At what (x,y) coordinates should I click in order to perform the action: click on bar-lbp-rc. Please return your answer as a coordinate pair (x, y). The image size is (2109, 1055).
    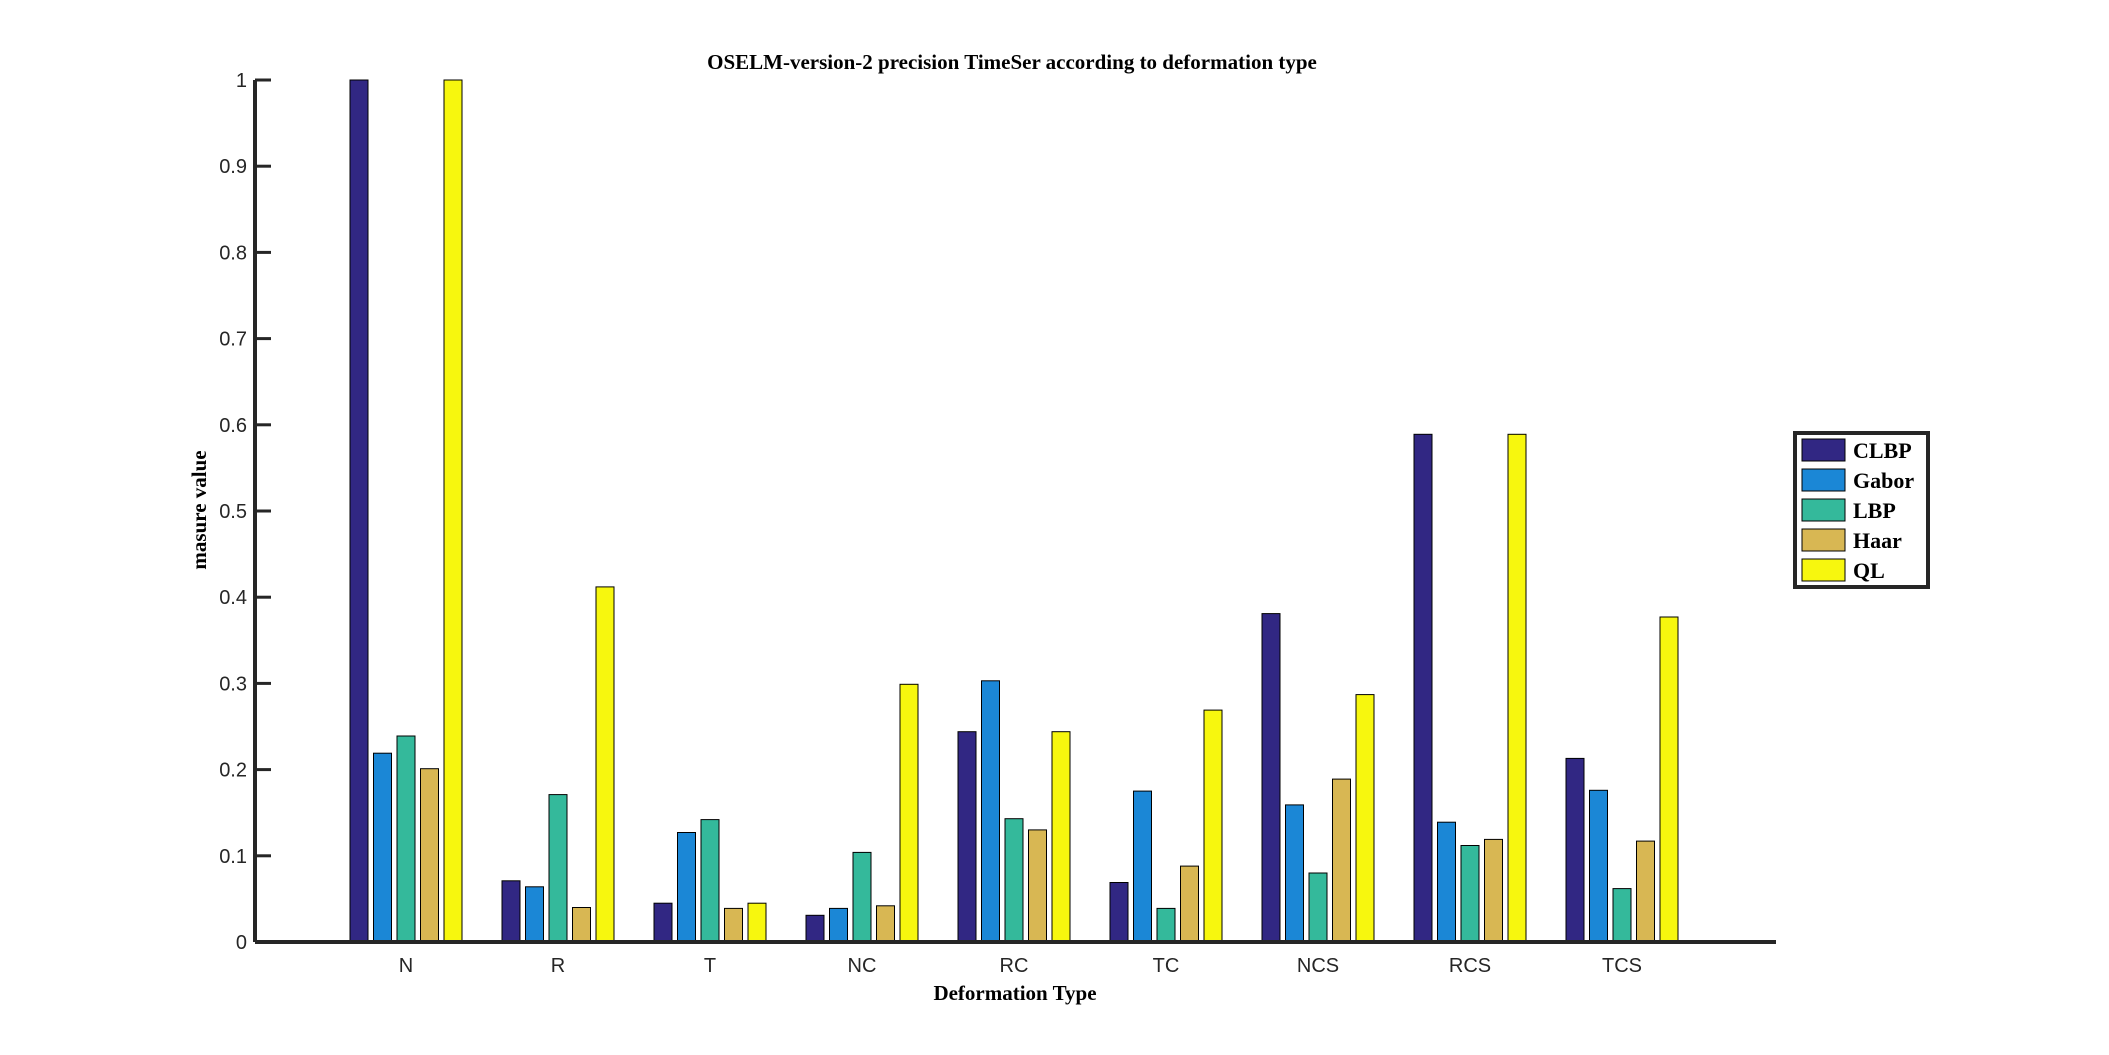
    Looking at the image, I should click on (1014, 880).